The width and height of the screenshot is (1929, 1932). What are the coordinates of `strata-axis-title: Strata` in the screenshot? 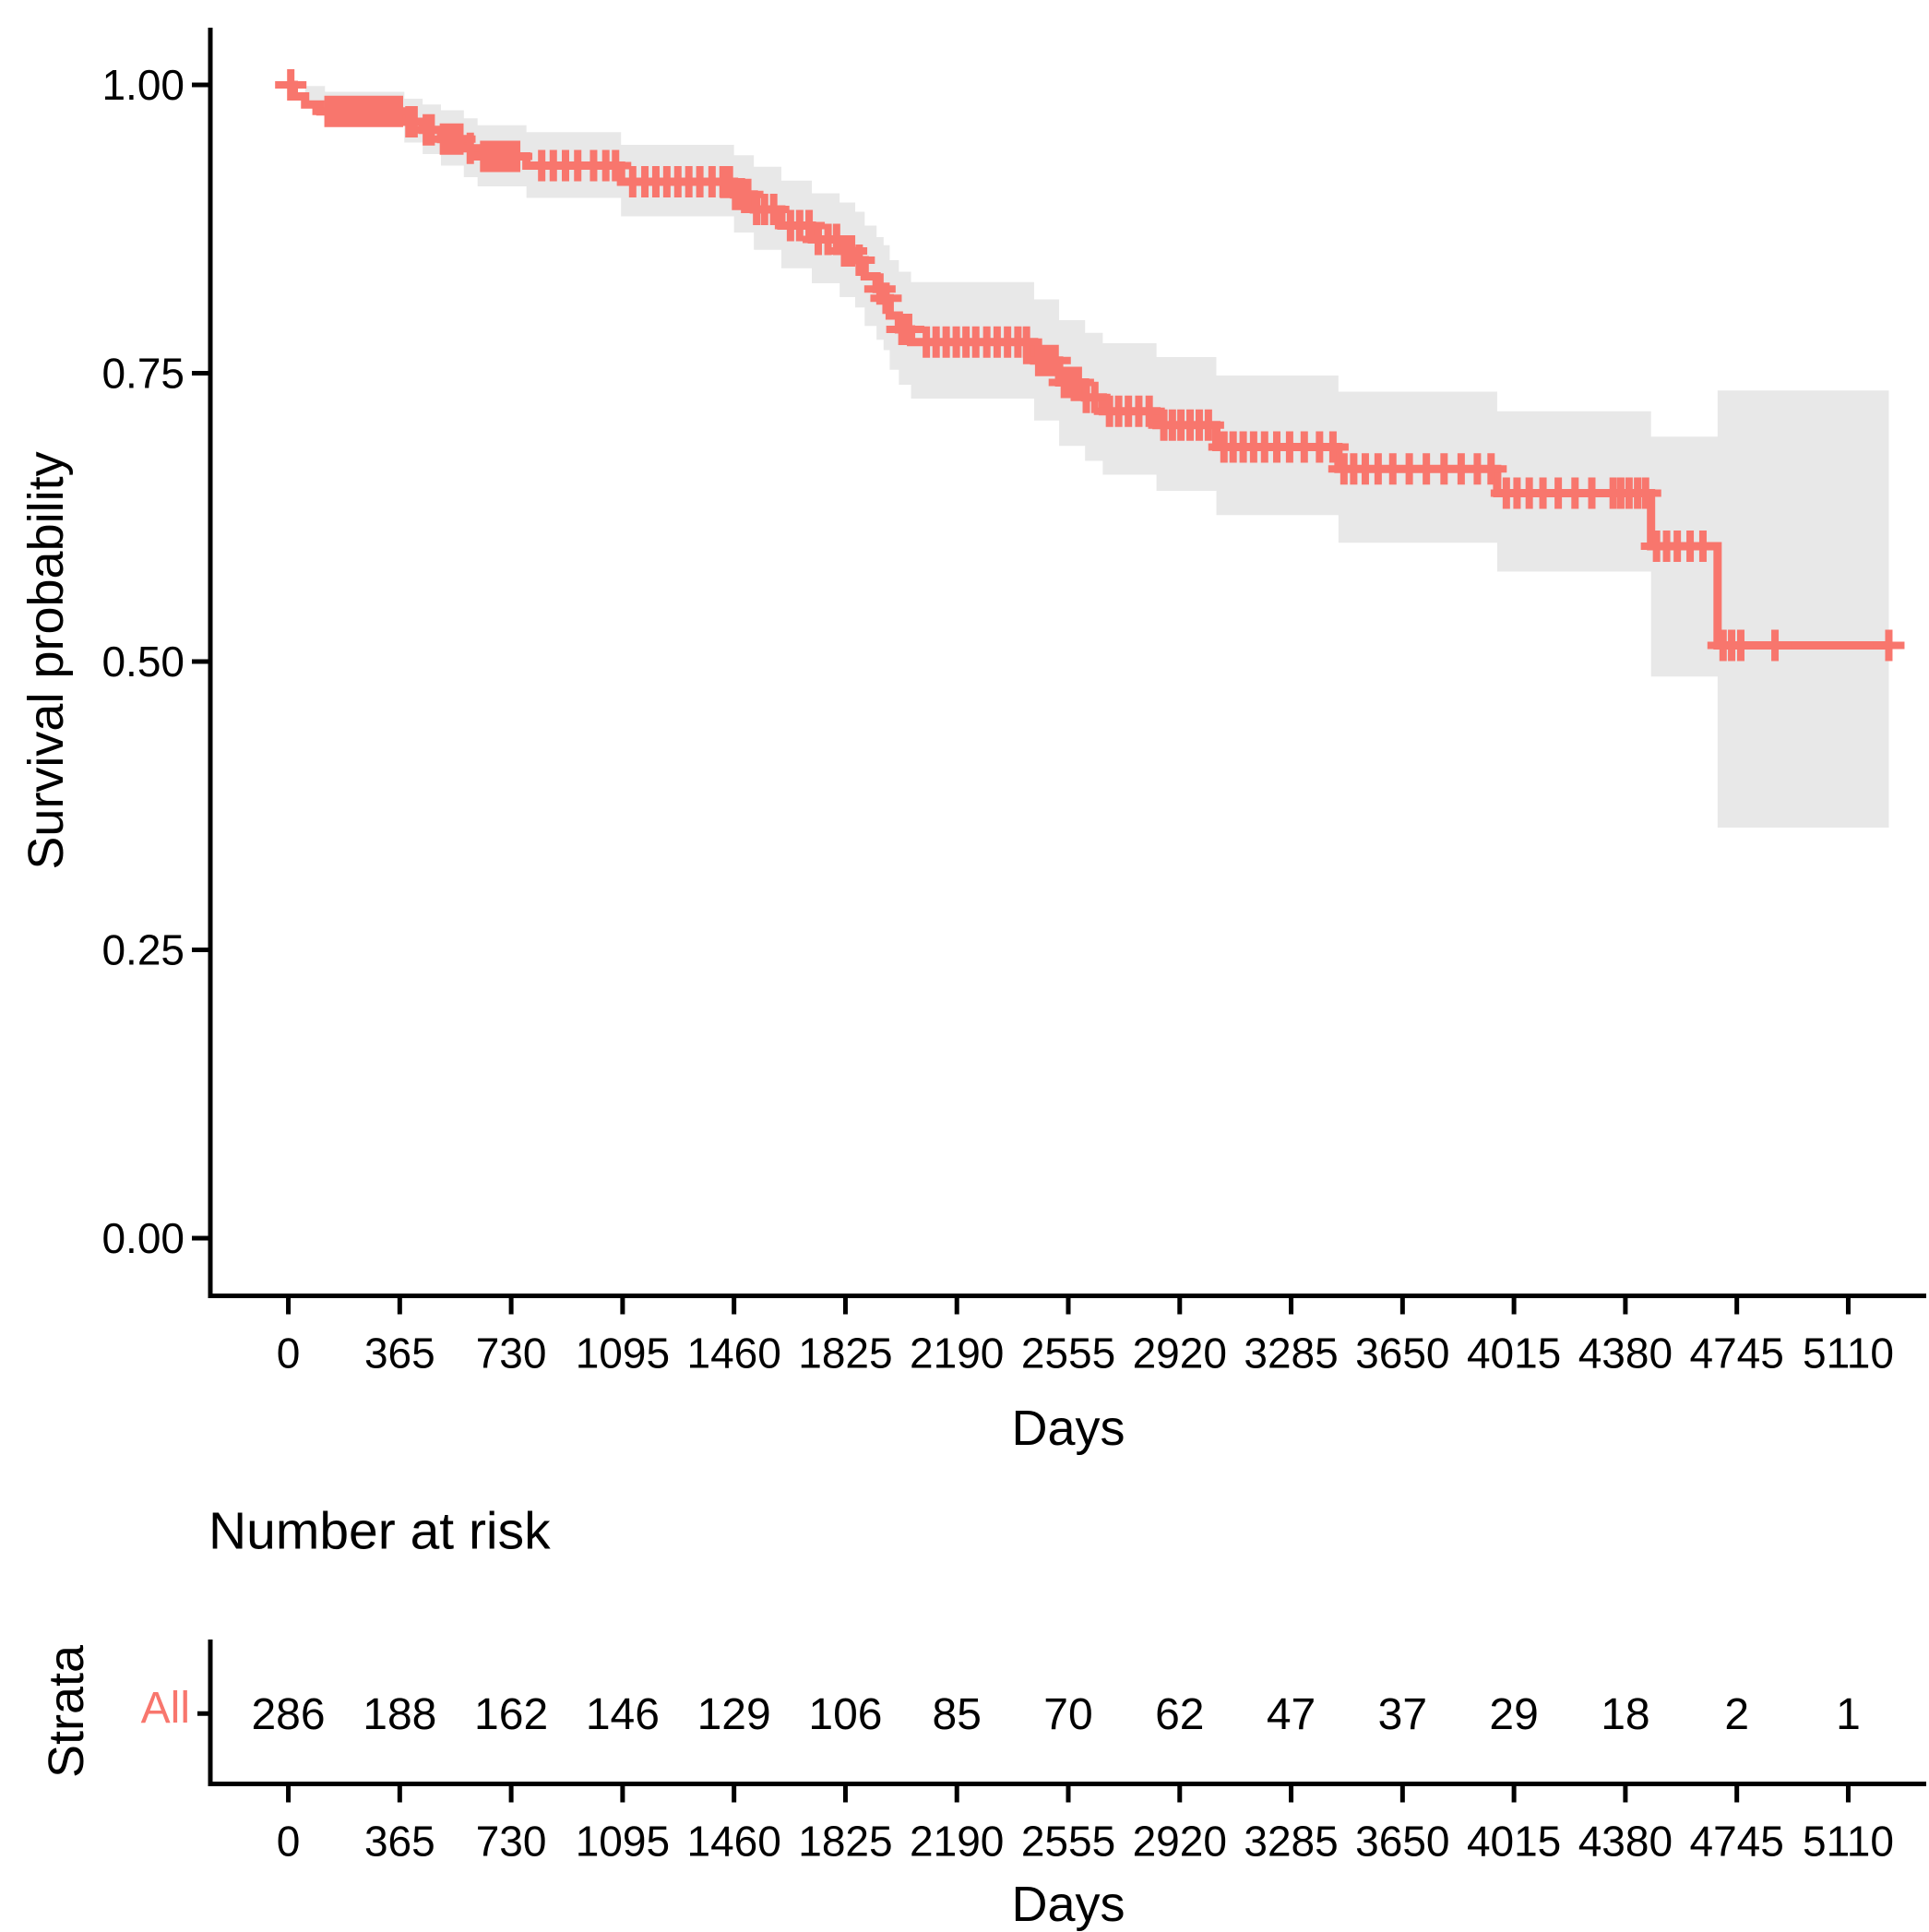 It's located at (66, 1712).